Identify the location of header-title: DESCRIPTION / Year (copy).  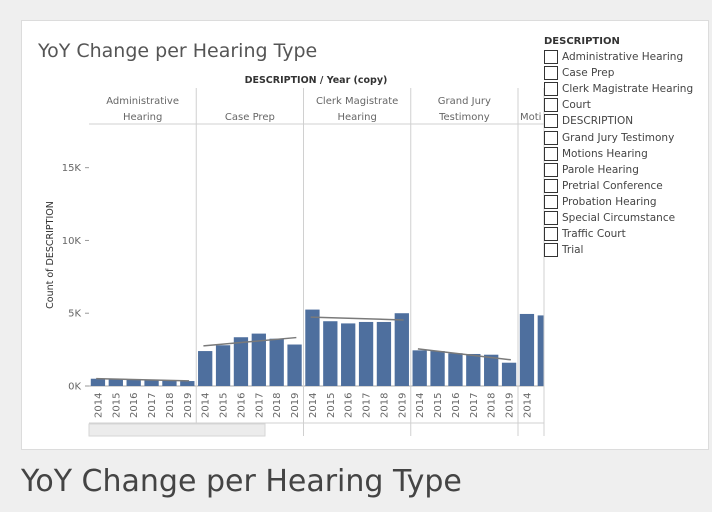
(316, 80).